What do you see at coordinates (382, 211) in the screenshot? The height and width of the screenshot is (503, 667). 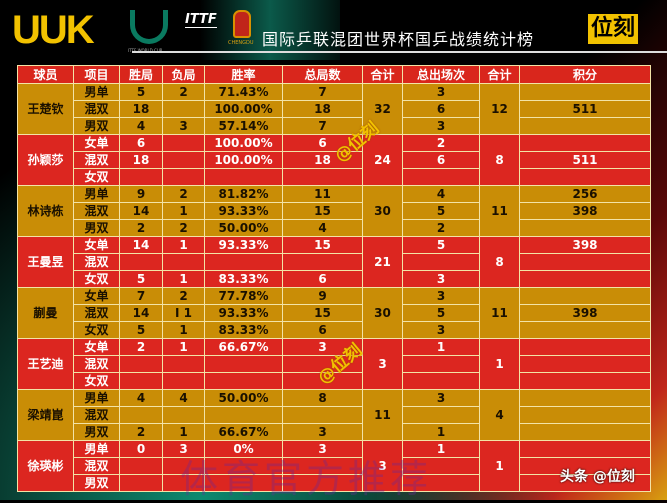 I see `games-total-cell: 30` at bounding box center [382, 211].